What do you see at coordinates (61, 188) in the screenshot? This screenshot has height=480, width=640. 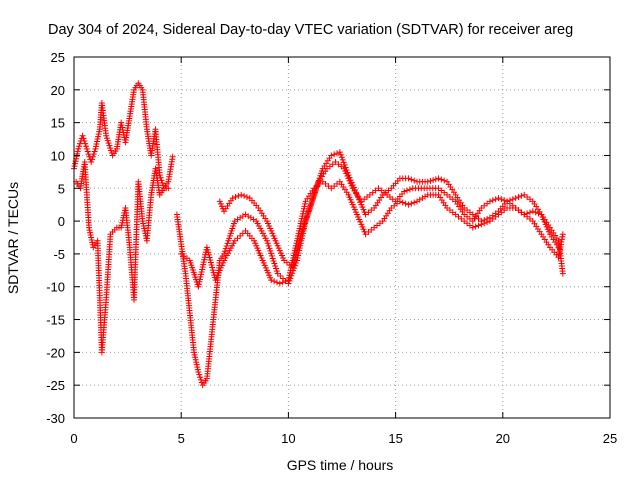 I see `y-tick-label: 5` at bounding box center [61, 188].